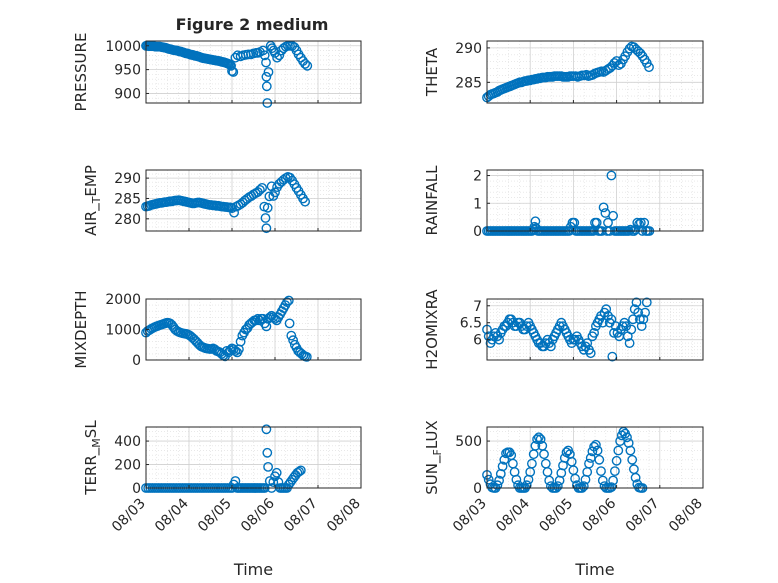  I want to click on subplot-rainfall: 0 1 2 RAINFALL, so click(563, 202).